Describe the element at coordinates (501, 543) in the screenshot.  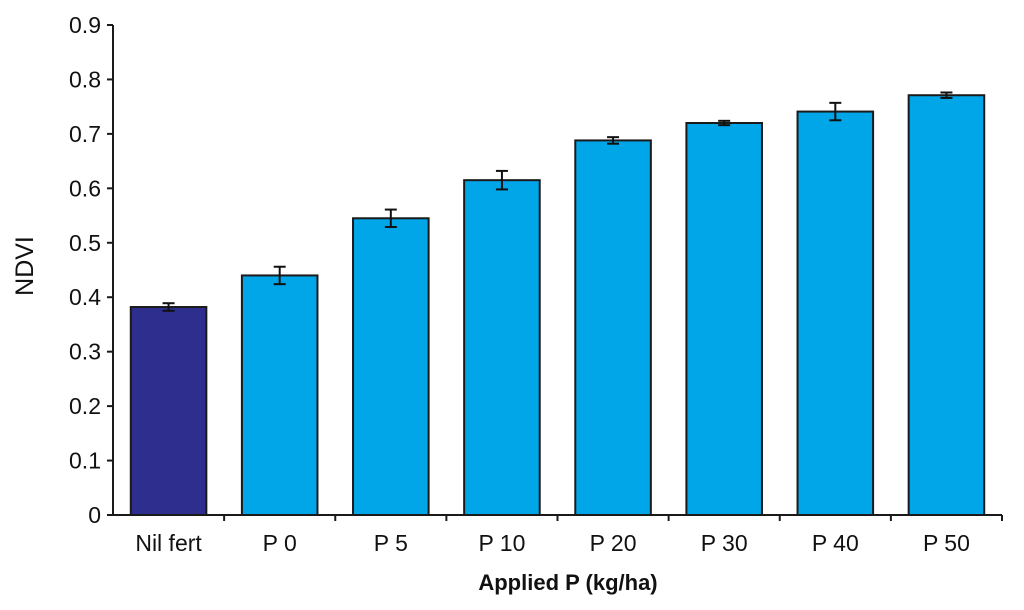
I see `x-tick-label: P 10` at that location.